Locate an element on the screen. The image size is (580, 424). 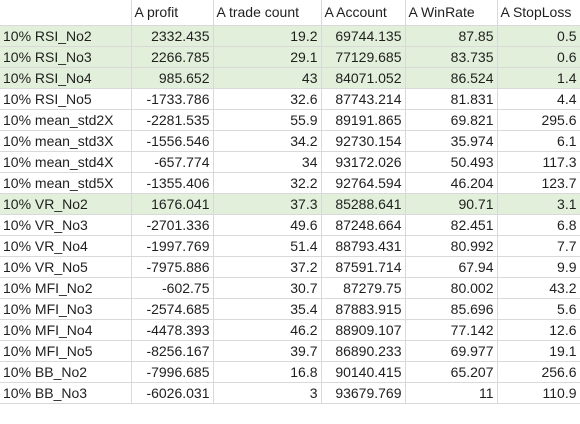
header-cell-stop-loss: A StopLoss is located at coordinates (538, 13).